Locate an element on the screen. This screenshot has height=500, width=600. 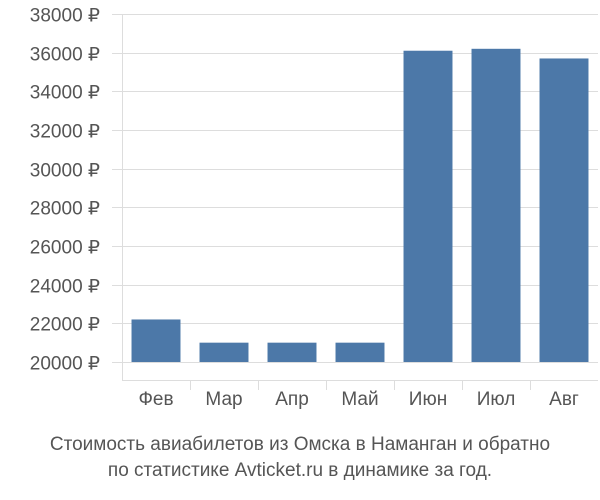
x-category-label: Авг is located at coordinates (564, 399).